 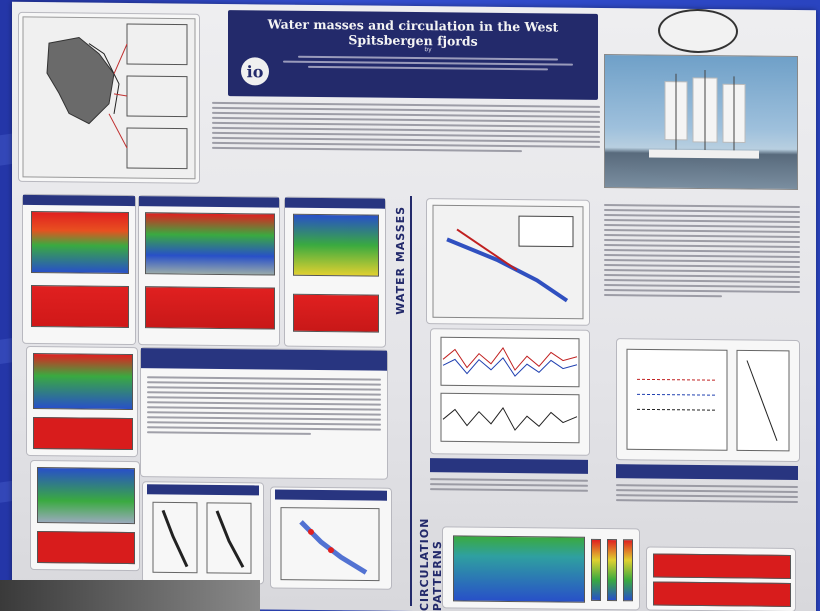 What do you see at coordinates (698, 31) in the screenshot?
I see `ship-emblem-logo` at bounding box center [698, 31].